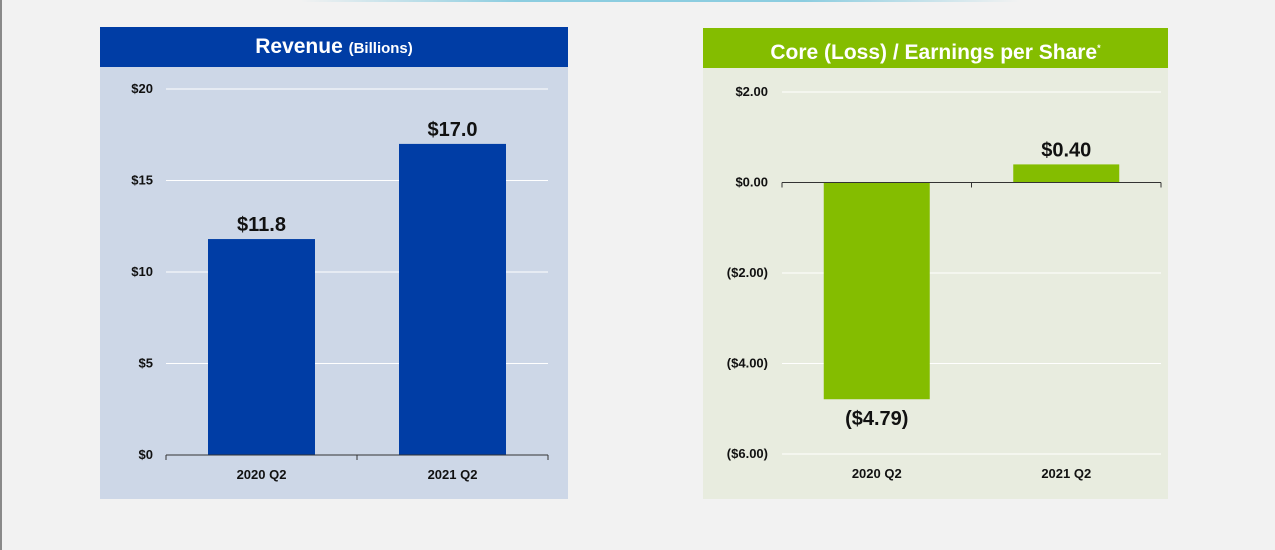 Image resolution: width=1275 pixels, height=550 pixels. What do you see at coordinates (380, 48) in the screenshot?
I see `revenue-subtitle-text: (Billions)` at bounding box center [380, 48].